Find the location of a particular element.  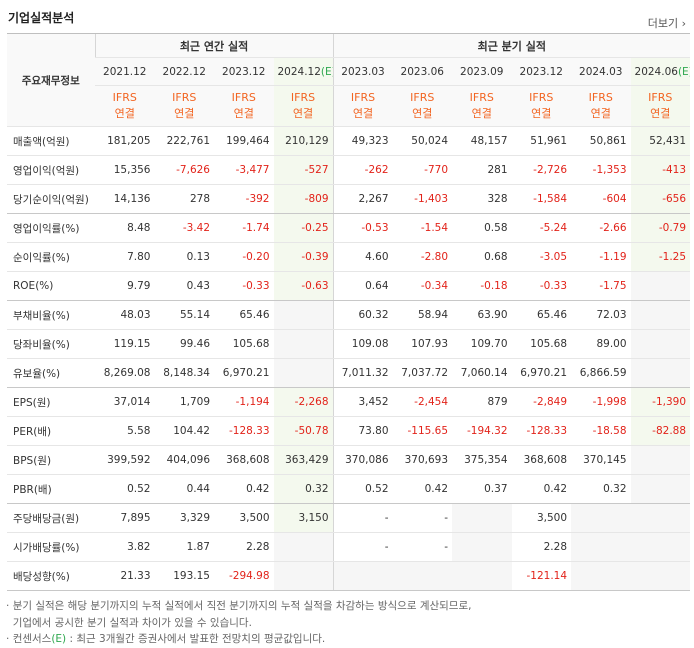

value-cell: -3.05 is located at coordinates (541, 257).